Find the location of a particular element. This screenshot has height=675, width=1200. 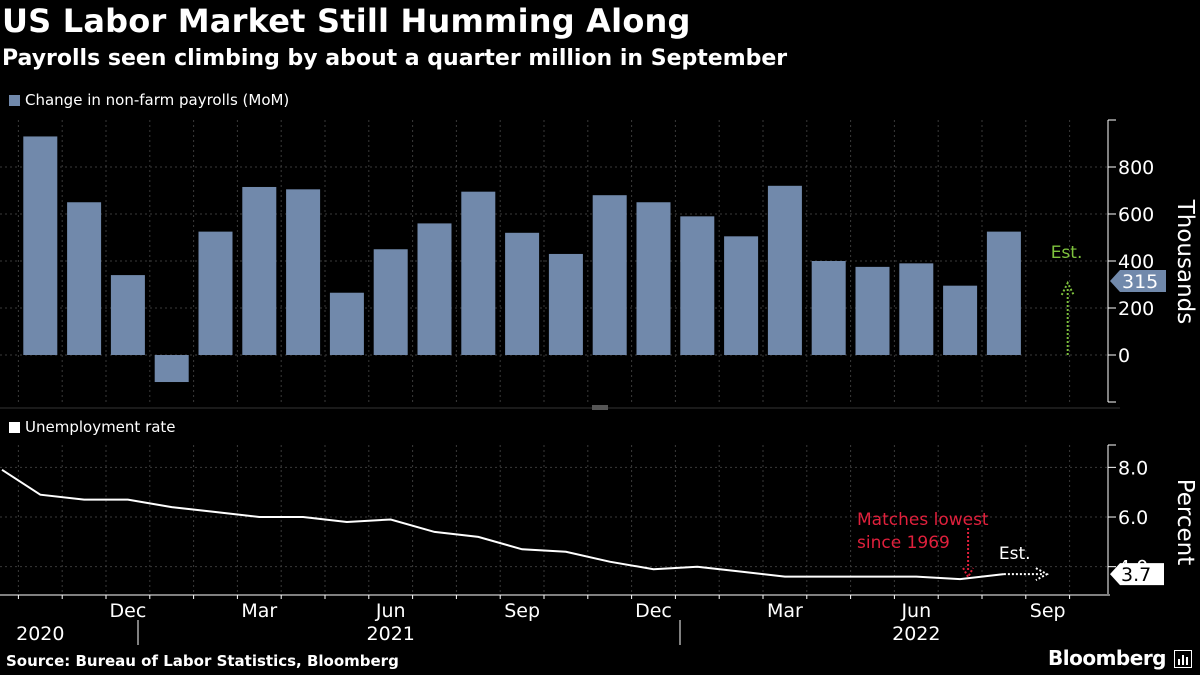

payrolls-ytick-label: 400 is located at coordinates (1136, 262).